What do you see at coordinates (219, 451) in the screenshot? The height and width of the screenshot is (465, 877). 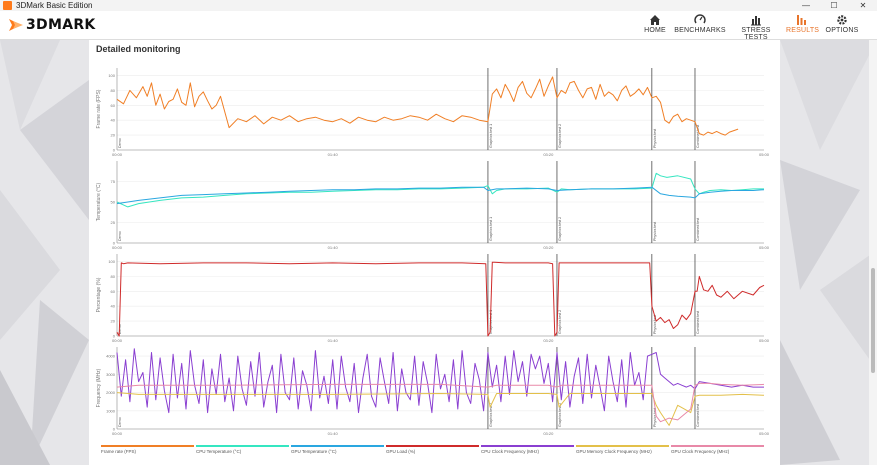 I see `legend-label: CPU Temperature (°C)` at bounding box center [219, 451].